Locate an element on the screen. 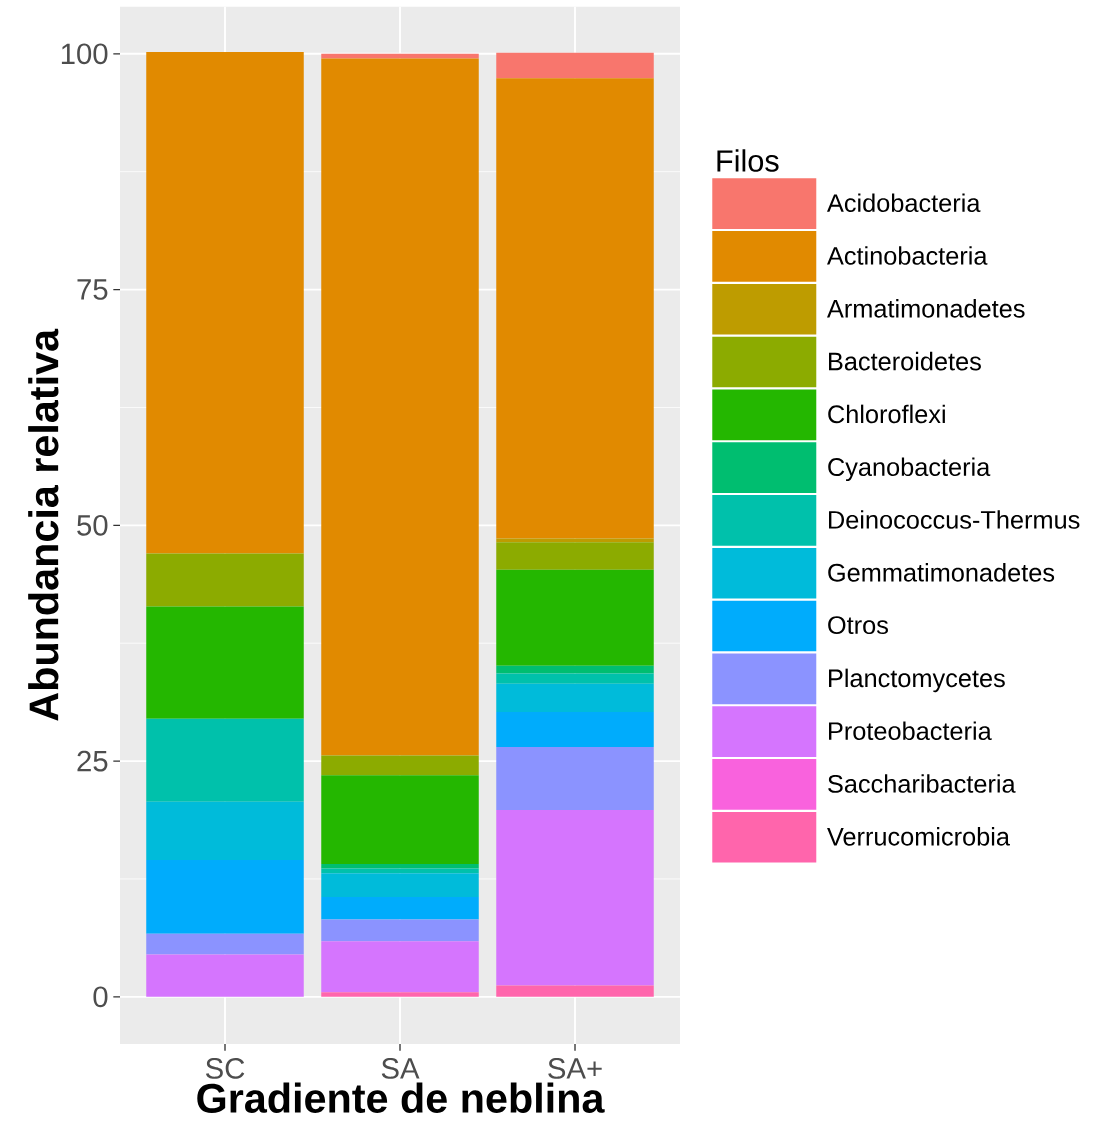 Image resolution: width=1120 pixels, height=1148 pixels. legend-title: Filos is located at coordinates (748, 160).